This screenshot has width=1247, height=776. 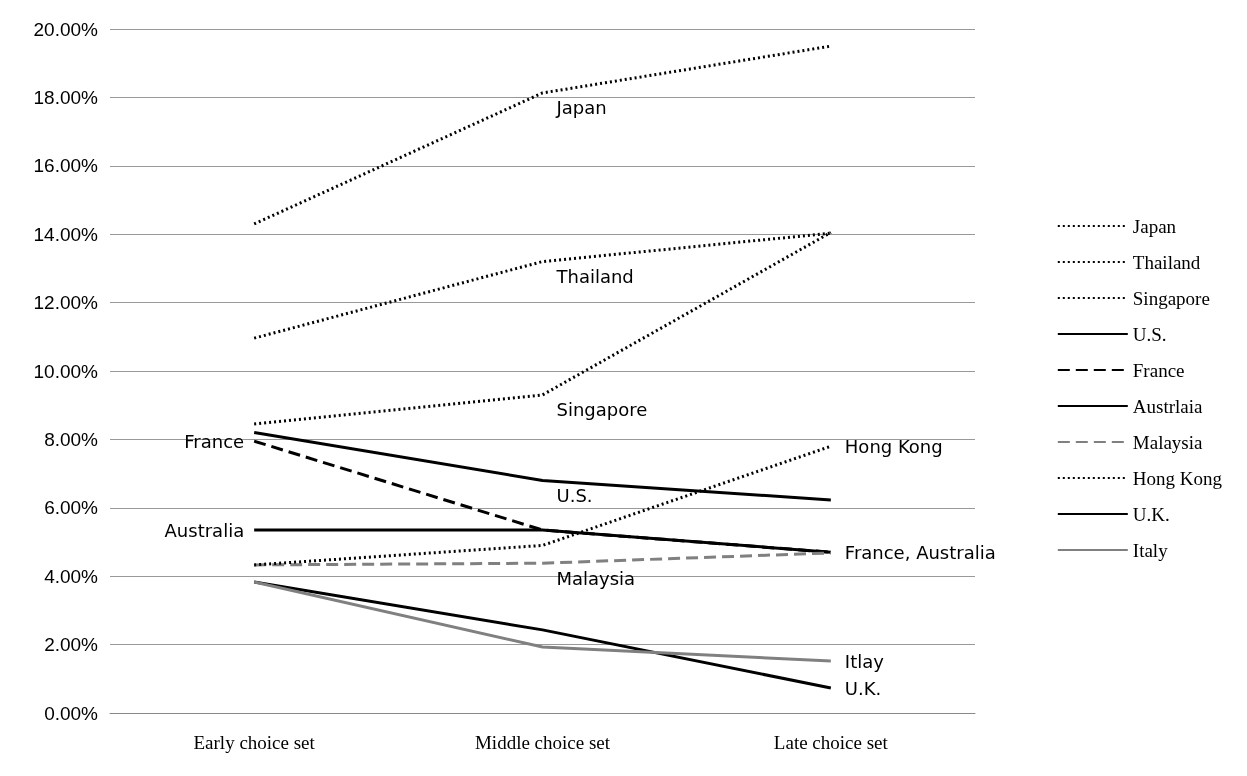 I want to click on y-tick-label: 18.00%, so click(x=66, y=97).